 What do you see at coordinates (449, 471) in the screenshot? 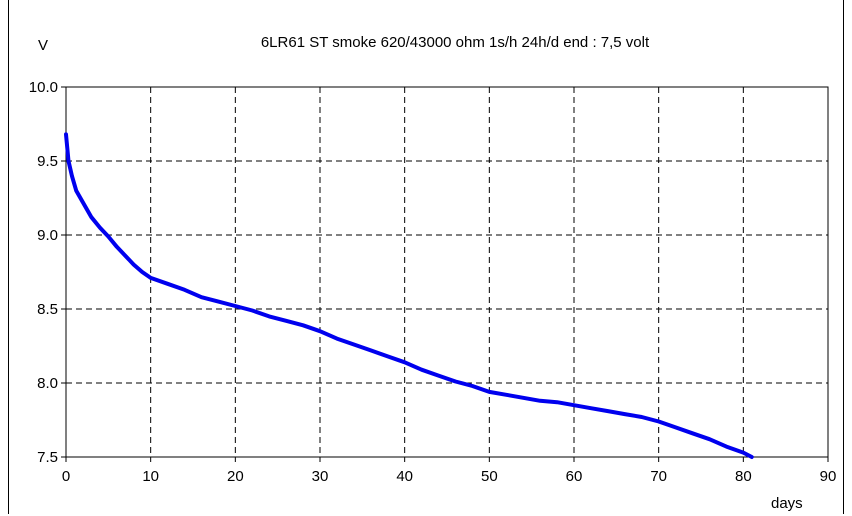
I see `x-tick-labels: 0 10 20 30 40 50 60 70 80 90` at bounding box center [449, 471].